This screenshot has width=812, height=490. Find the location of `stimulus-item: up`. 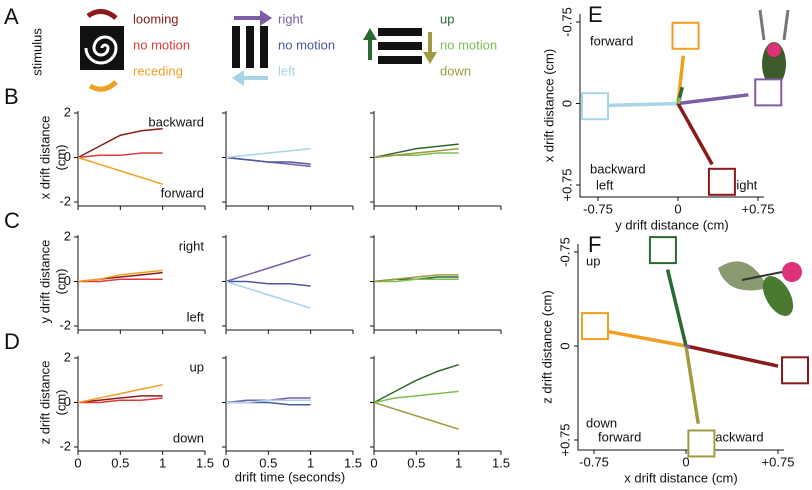

stimulus-item: up is located at coordinates (447, 18).